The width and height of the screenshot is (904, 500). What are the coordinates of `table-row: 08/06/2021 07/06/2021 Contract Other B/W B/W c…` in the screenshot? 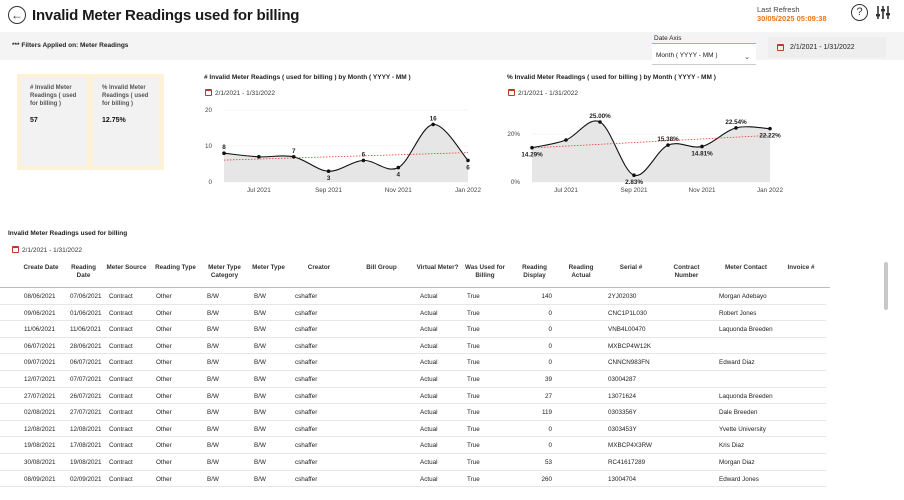 It's located at (413, 296).